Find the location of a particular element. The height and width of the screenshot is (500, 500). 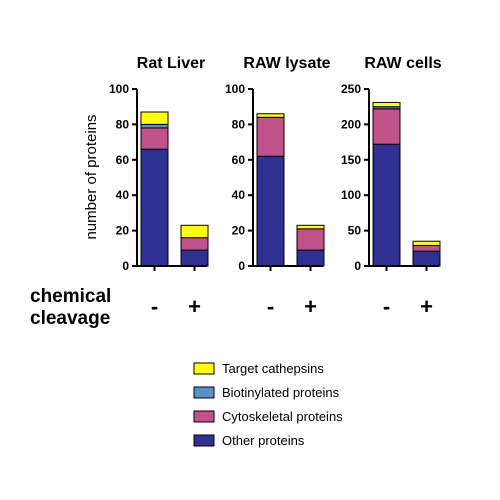

y-axis-label: number of proteins is located at coordinates (91, 176).